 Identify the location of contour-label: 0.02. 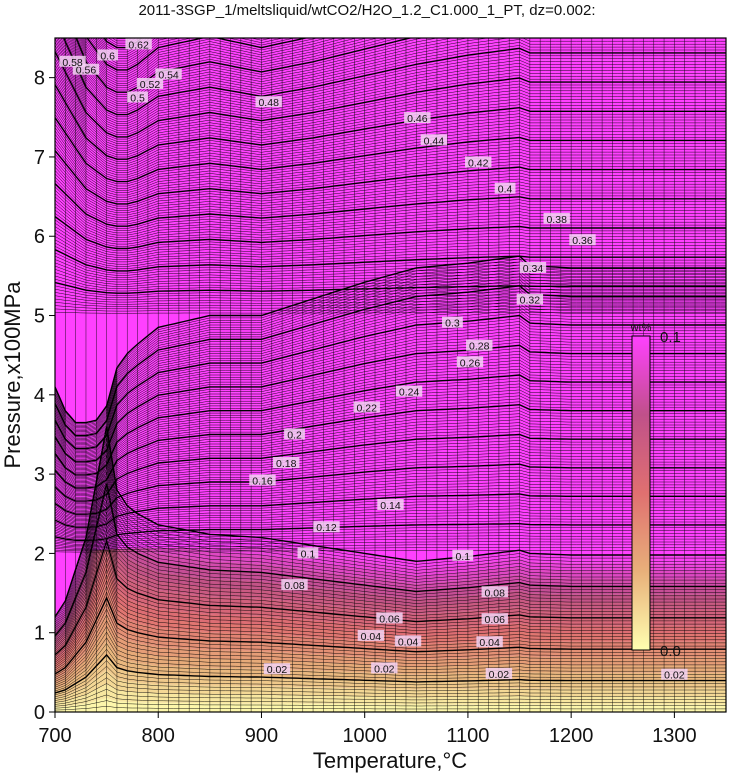
(277, 669).